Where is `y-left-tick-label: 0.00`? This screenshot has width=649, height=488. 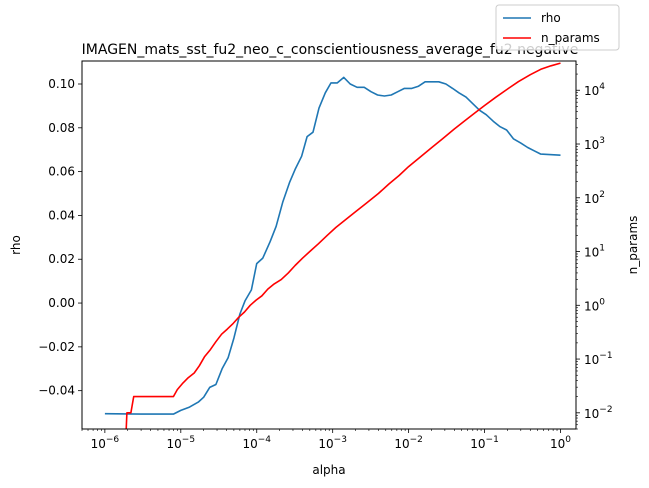 y-left-tick-label: 0.00 is located at coordinates (61, 303).